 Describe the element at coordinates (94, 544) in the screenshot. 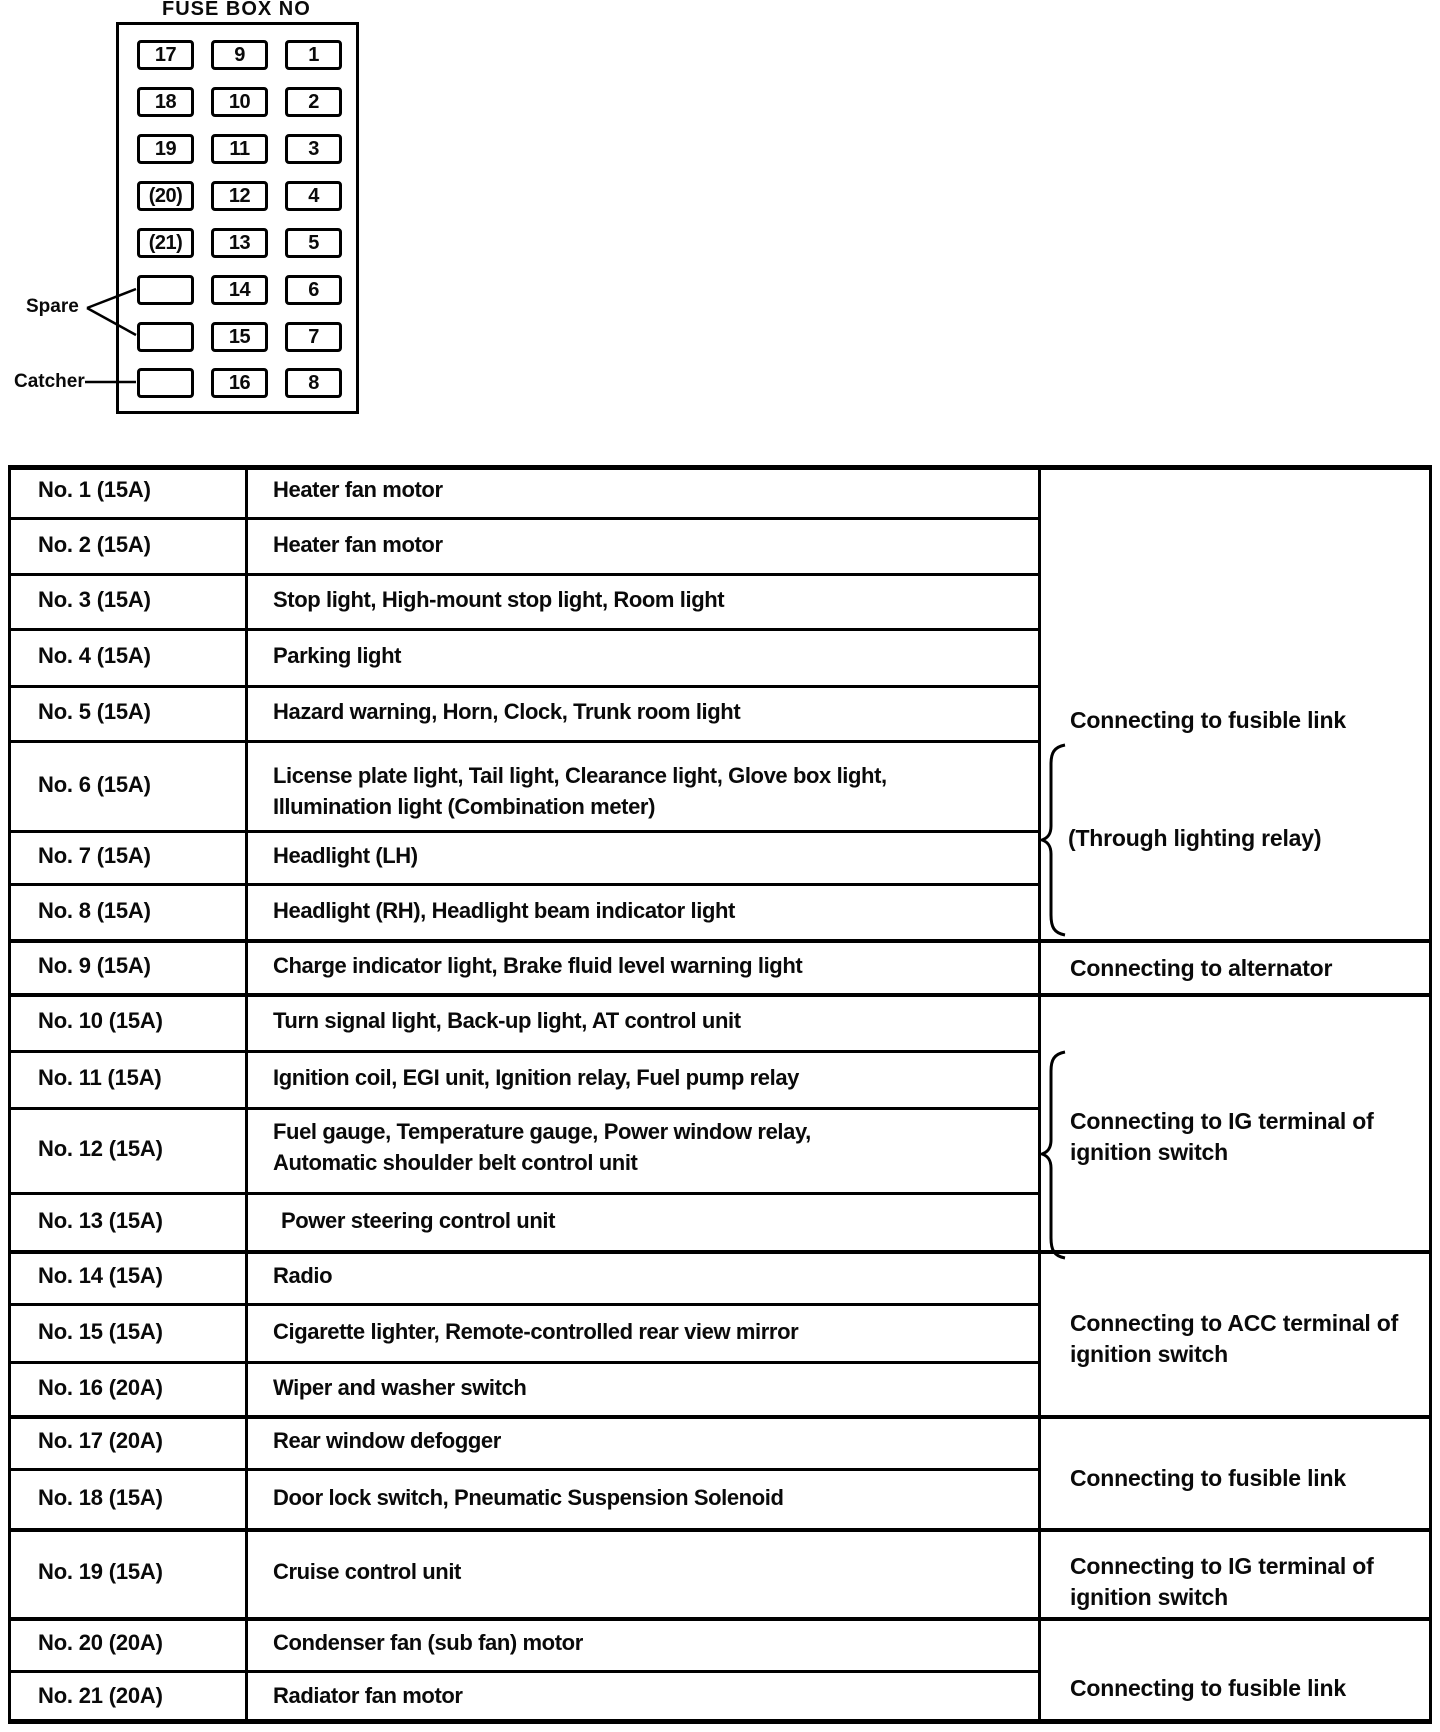

I see `fuse-no-cell: No. 2 (15A)` at that location.